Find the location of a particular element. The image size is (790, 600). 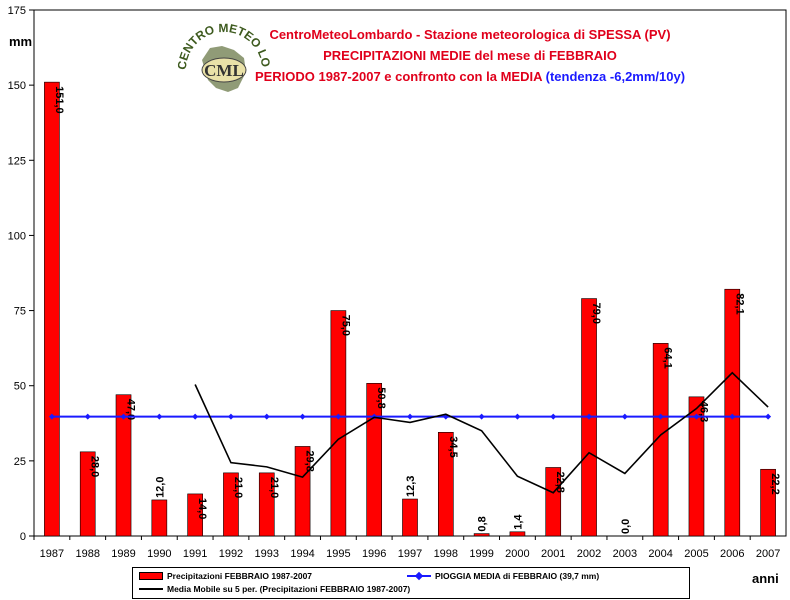

bar-label-1990: 12,0 is located at coordinates (160, 487).